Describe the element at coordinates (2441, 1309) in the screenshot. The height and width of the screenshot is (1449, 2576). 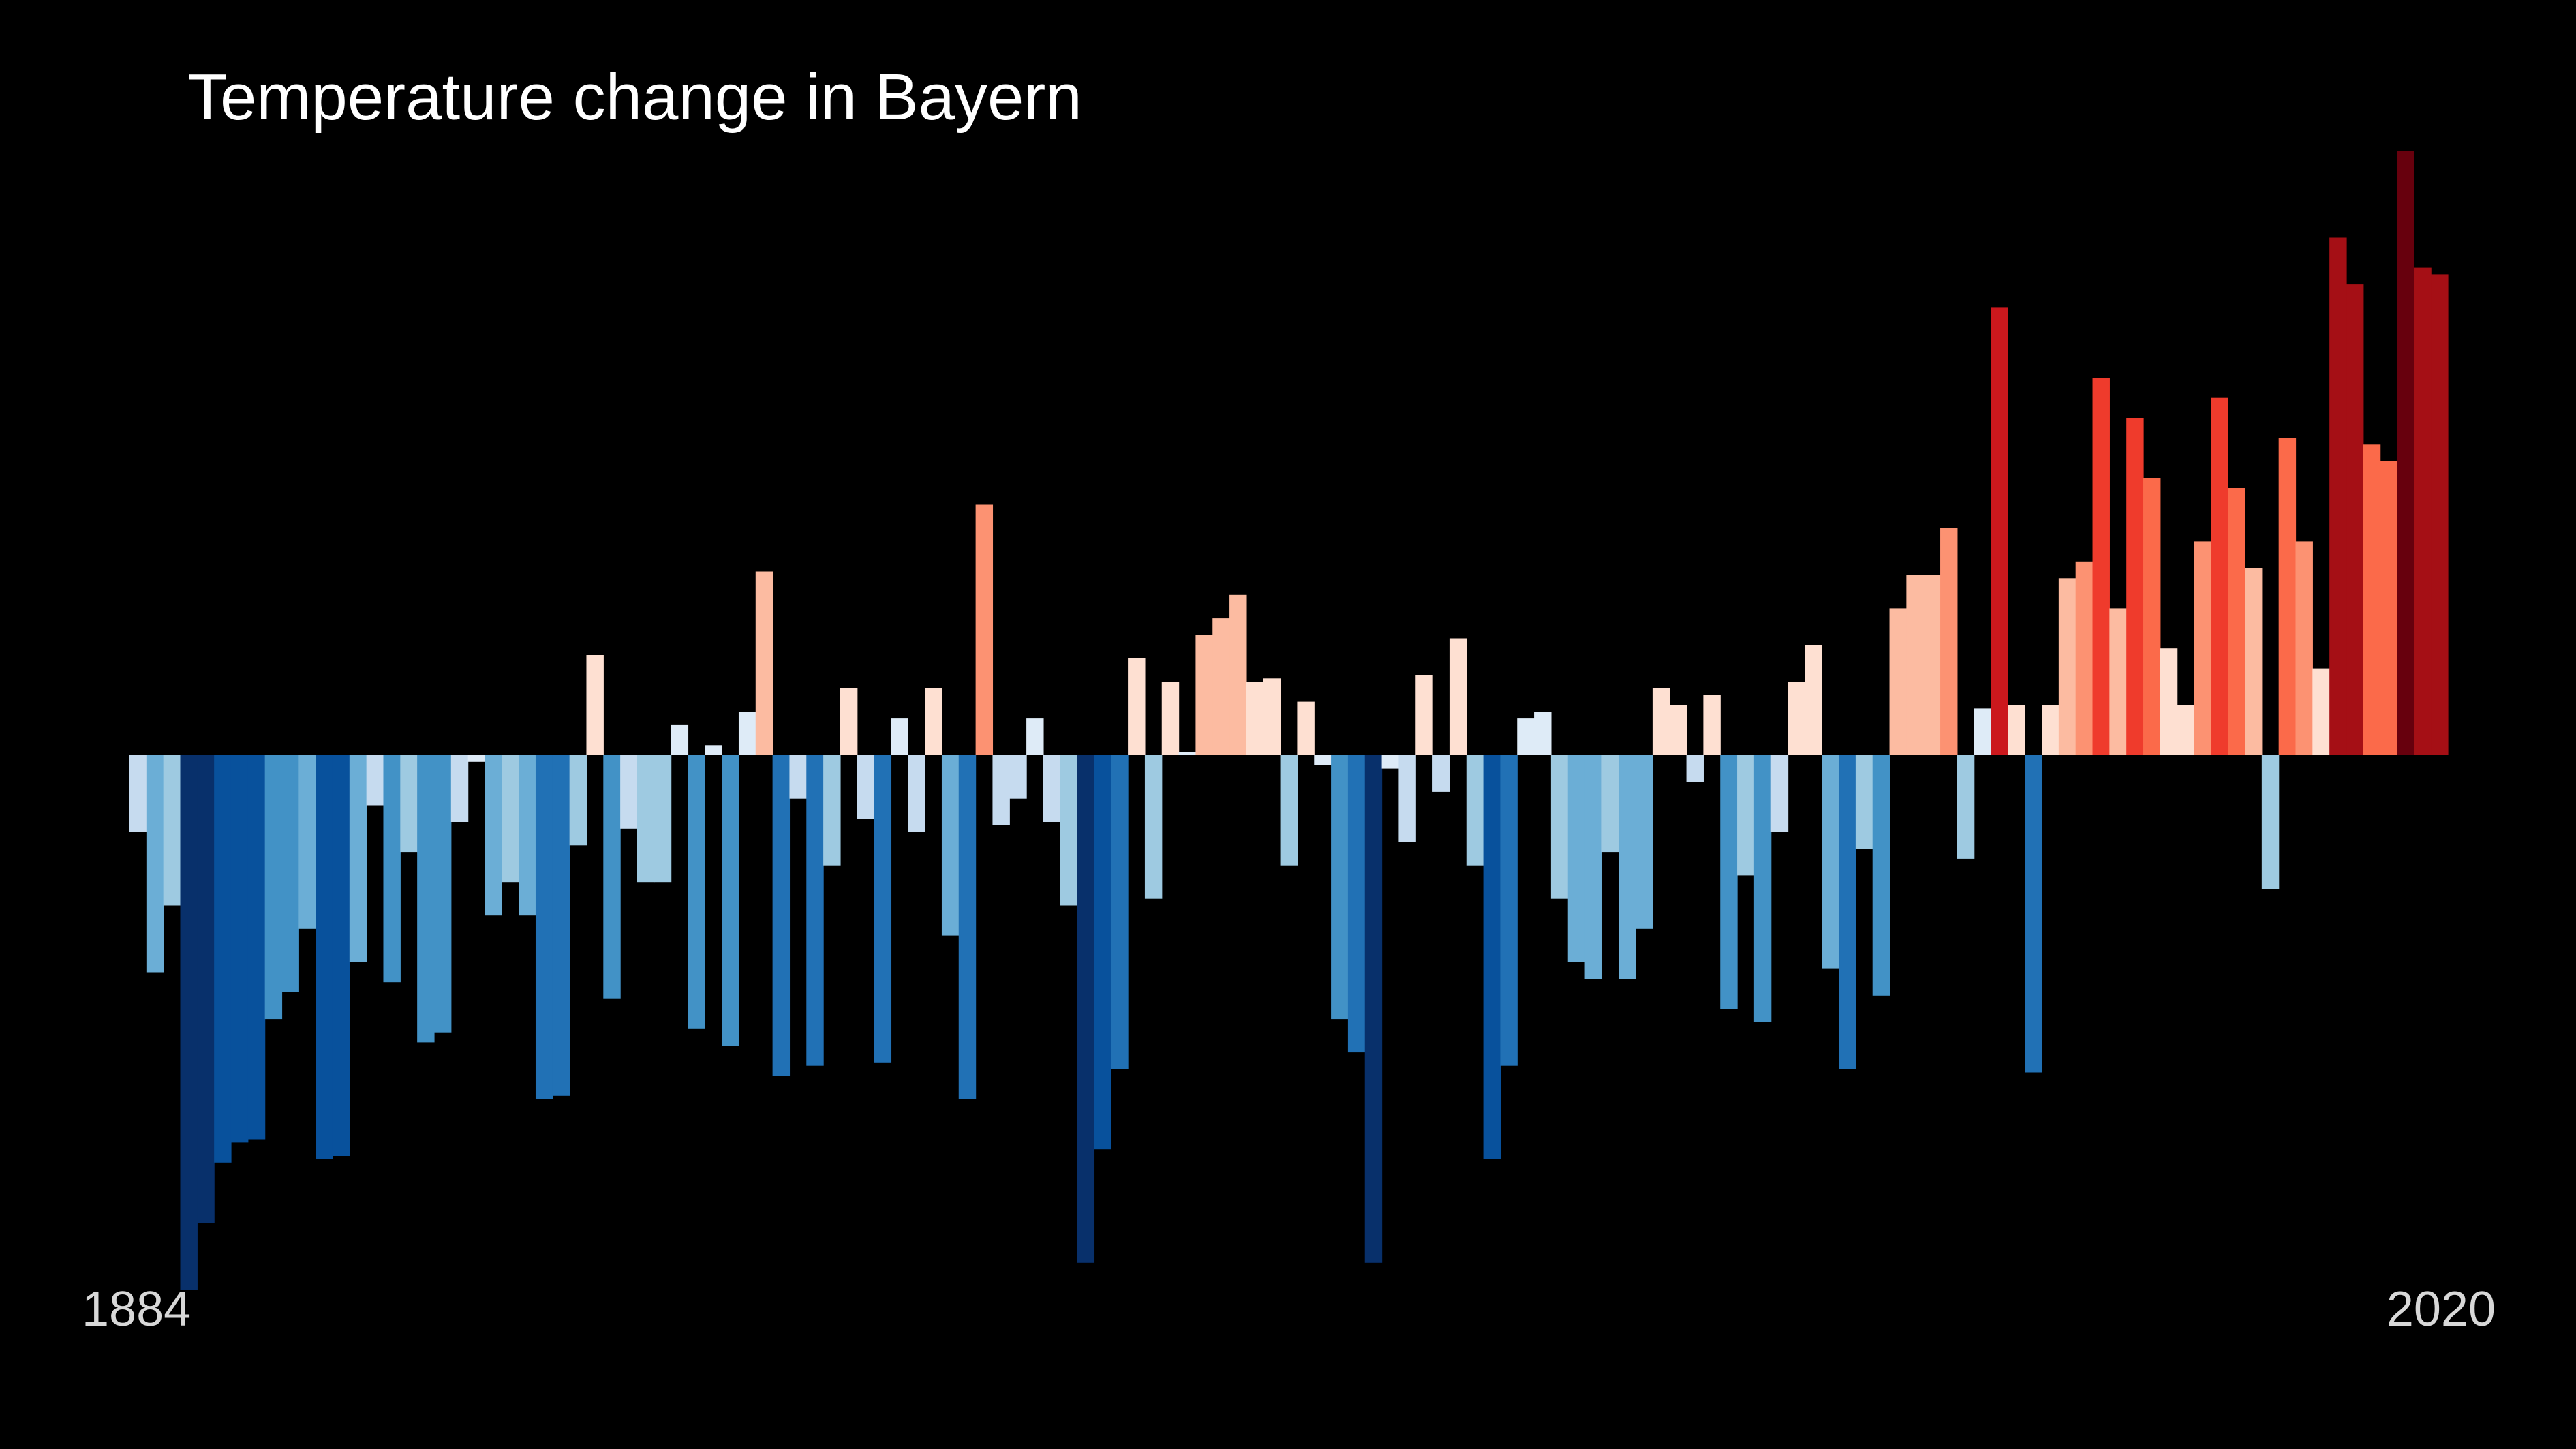
I see `end-year-label: 2020` at that location.